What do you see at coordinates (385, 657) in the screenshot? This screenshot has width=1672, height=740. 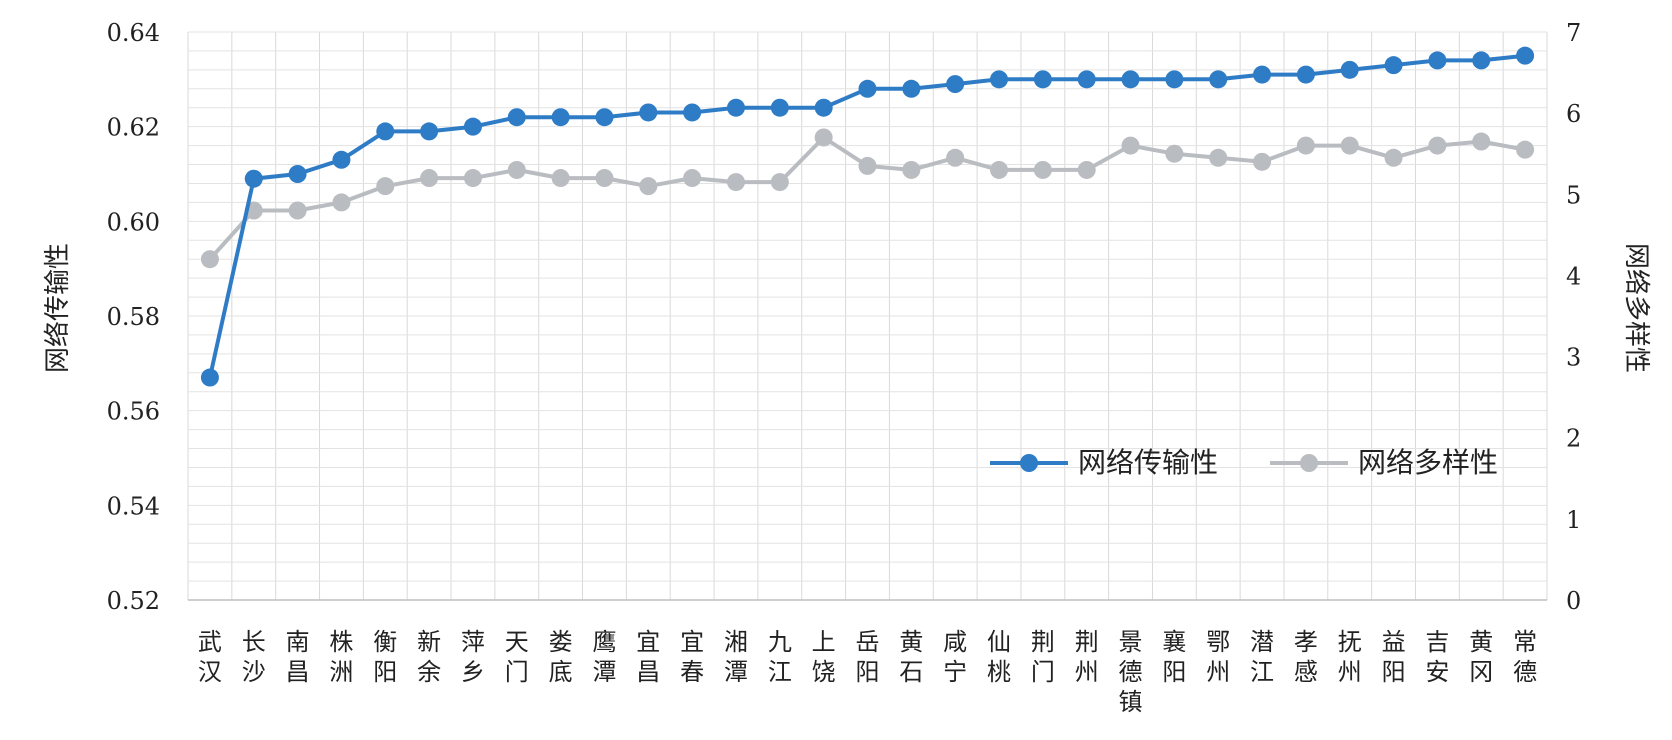 I see `category-label: 衡阳` at bounding box center [385, 657].